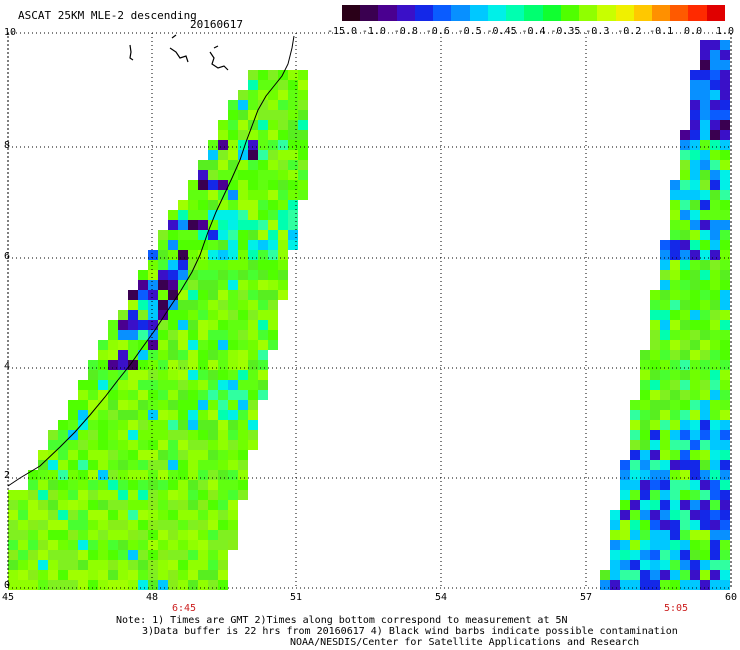  What do you see at coordinates (731, 597) in the screenshot?
I see `x-tick-label: 60` at bounding box center [731, 597].